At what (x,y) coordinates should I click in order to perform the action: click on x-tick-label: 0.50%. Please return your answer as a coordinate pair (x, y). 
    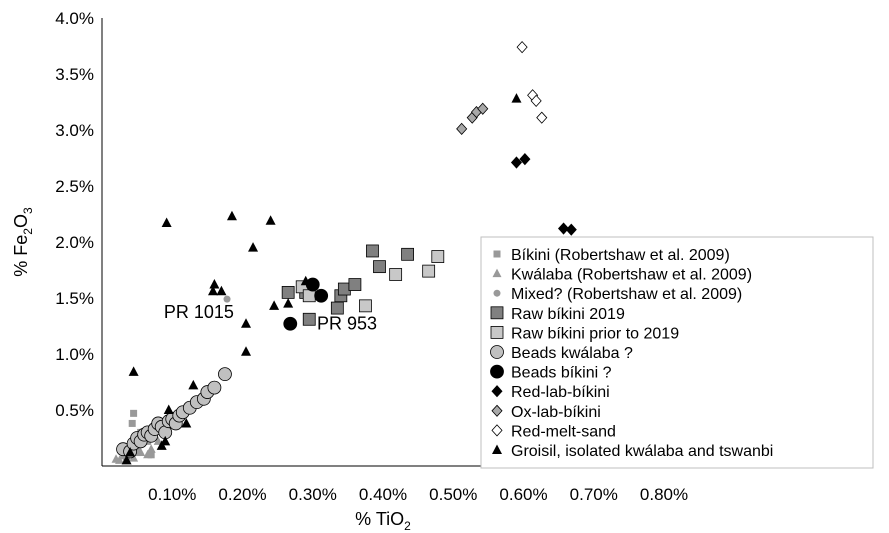
    Looking at the image, I should click on (453, 494).